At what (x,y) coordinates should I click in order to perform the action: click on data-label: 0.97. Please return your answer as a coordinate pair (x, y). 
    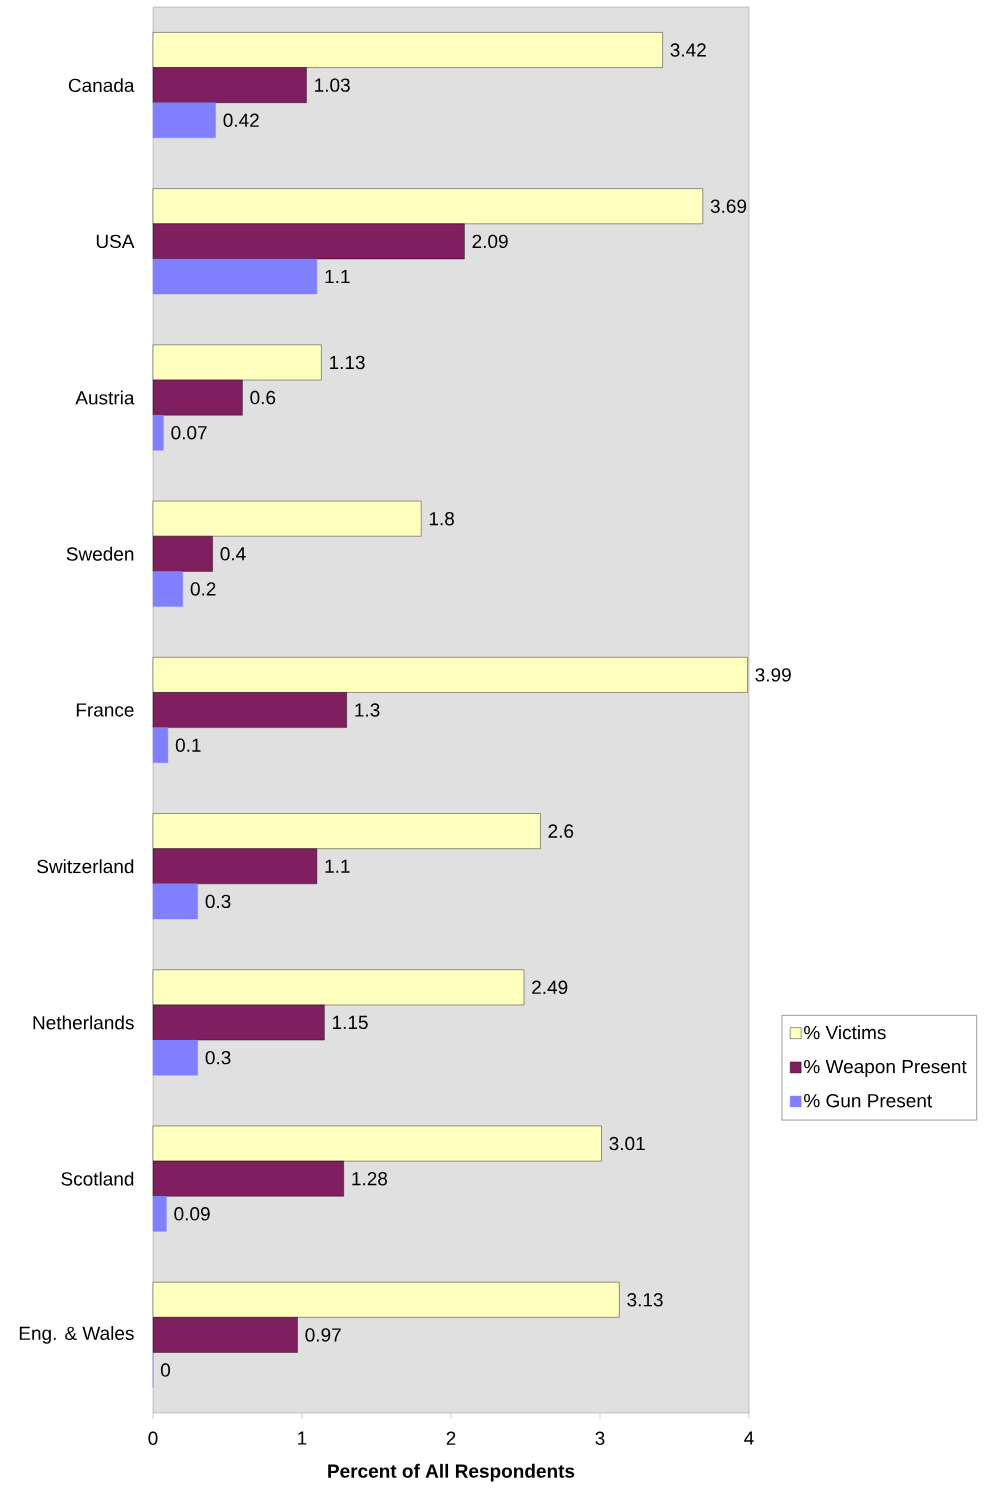
    Looking at the image, I should click on (323, 1335).